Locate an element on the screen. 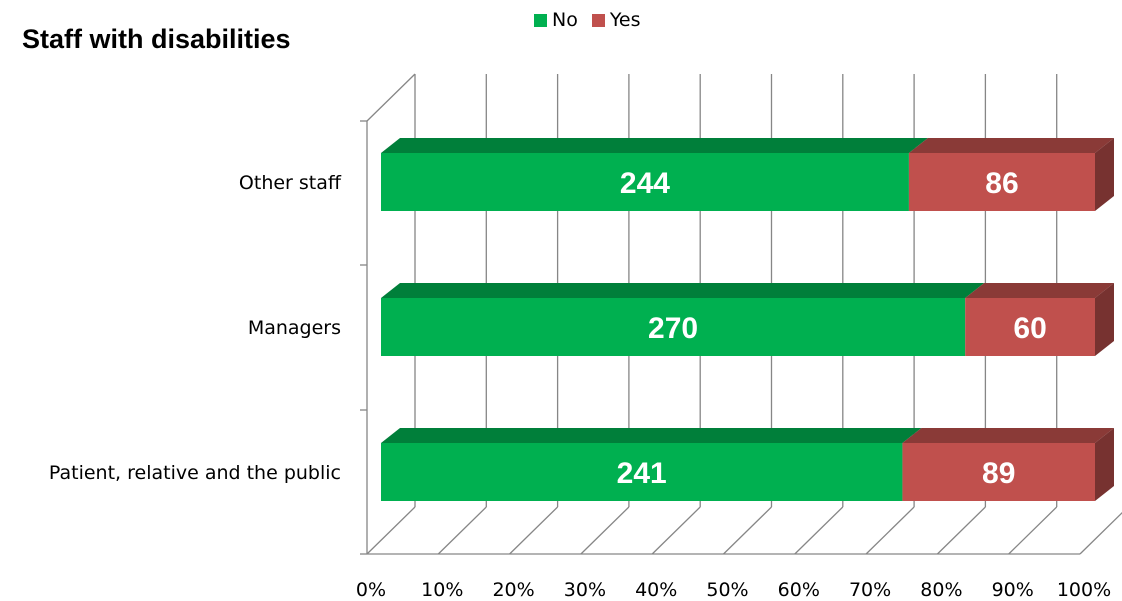 Image resolution: width=1122 pixels, height=601 pixels. data-label: 60 is located at coordinates (1029, 328).